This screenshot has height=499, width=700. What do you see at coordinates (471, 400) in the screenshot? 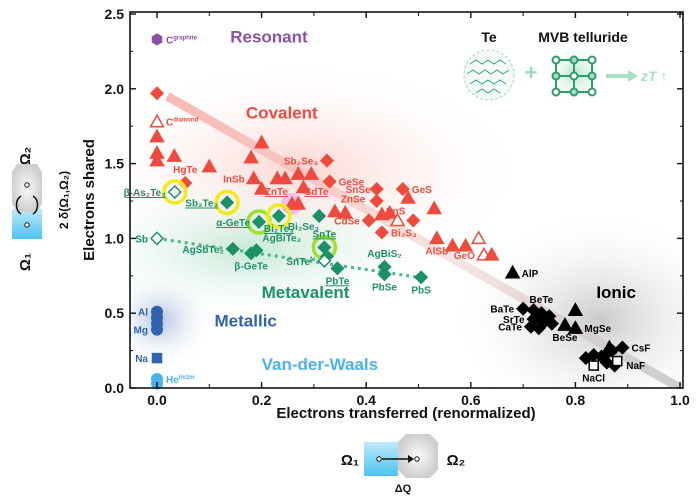
I see `x-tick-label: 0.6` at bounding box center [471, 400].